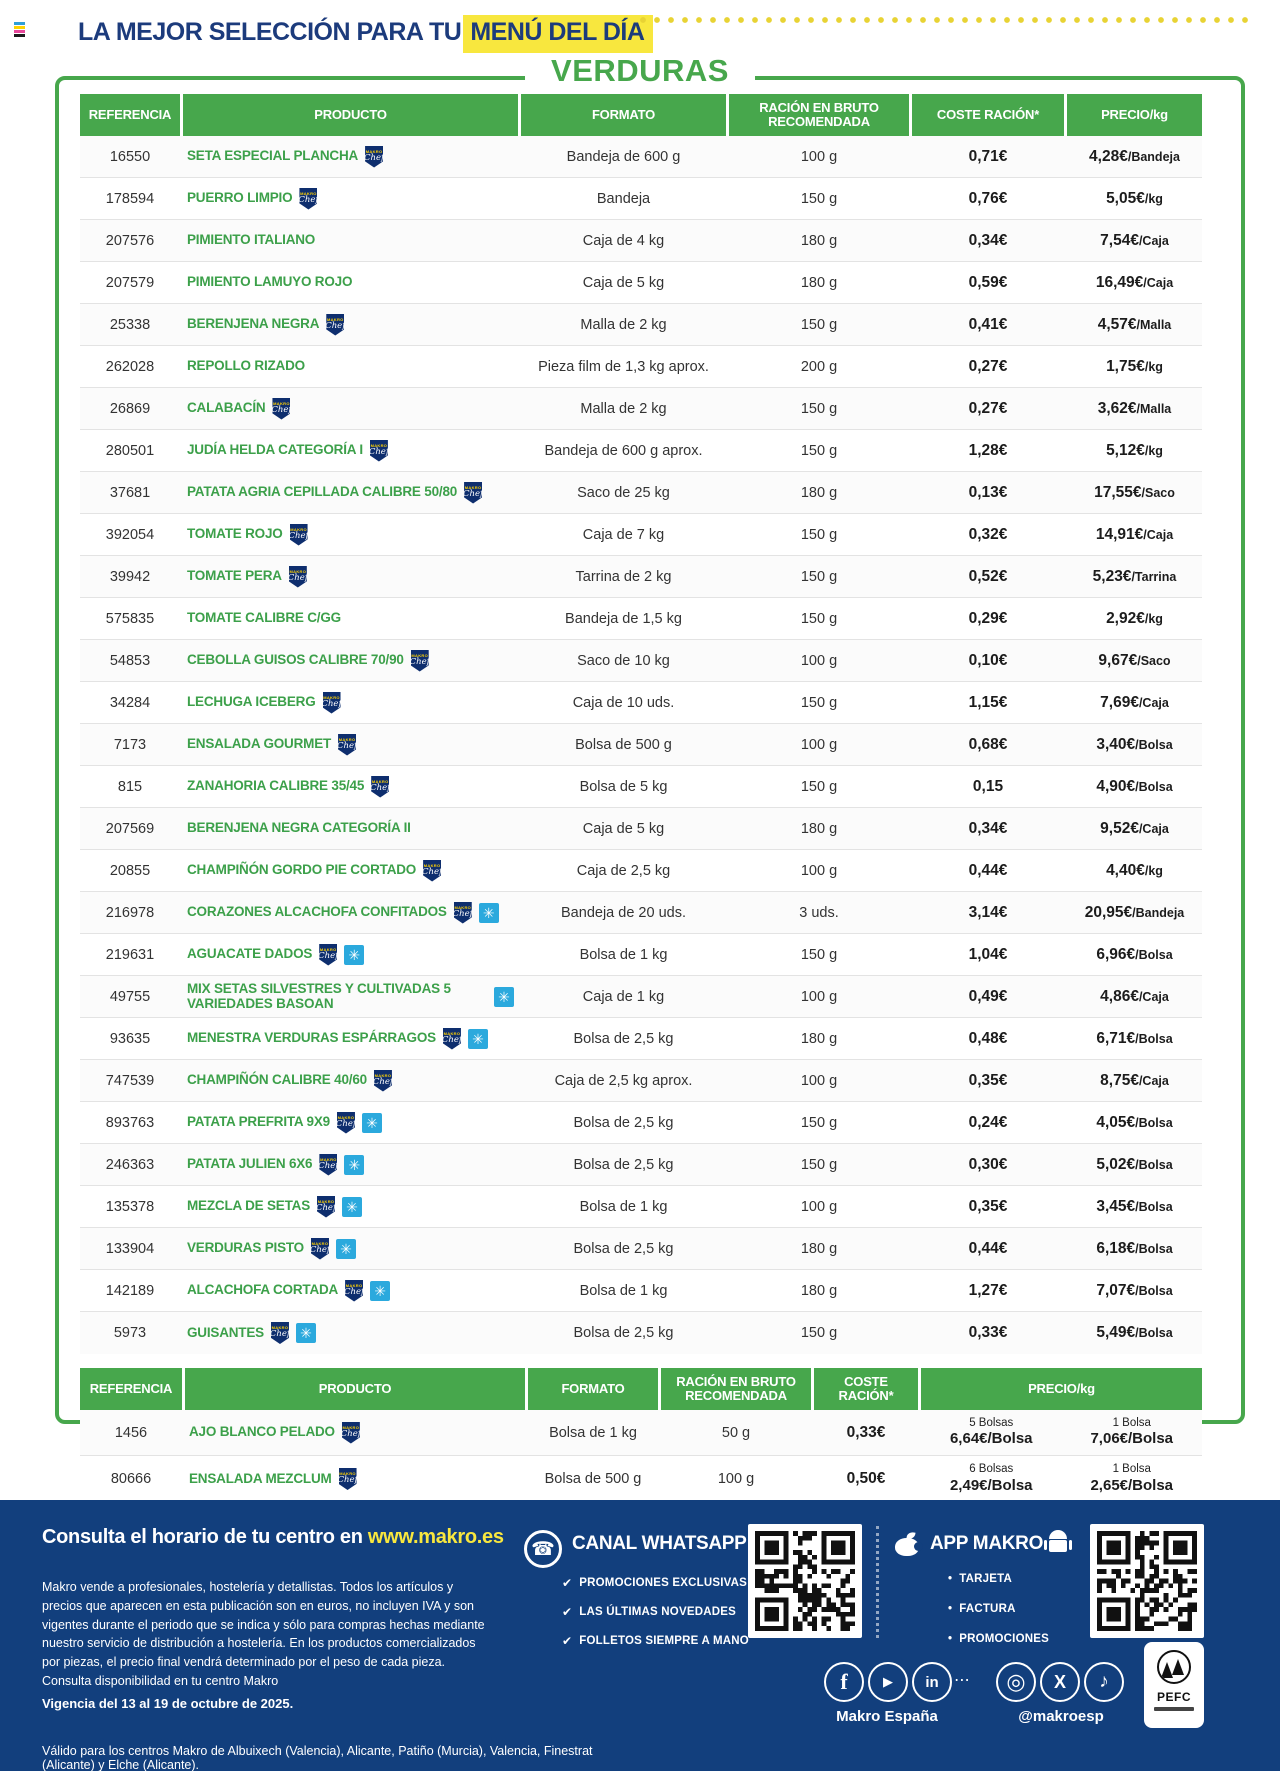  Describe the element at coordinates (245, 1248) in the screenshot. I see `product-name: VERDURAS PISTO` at that location.